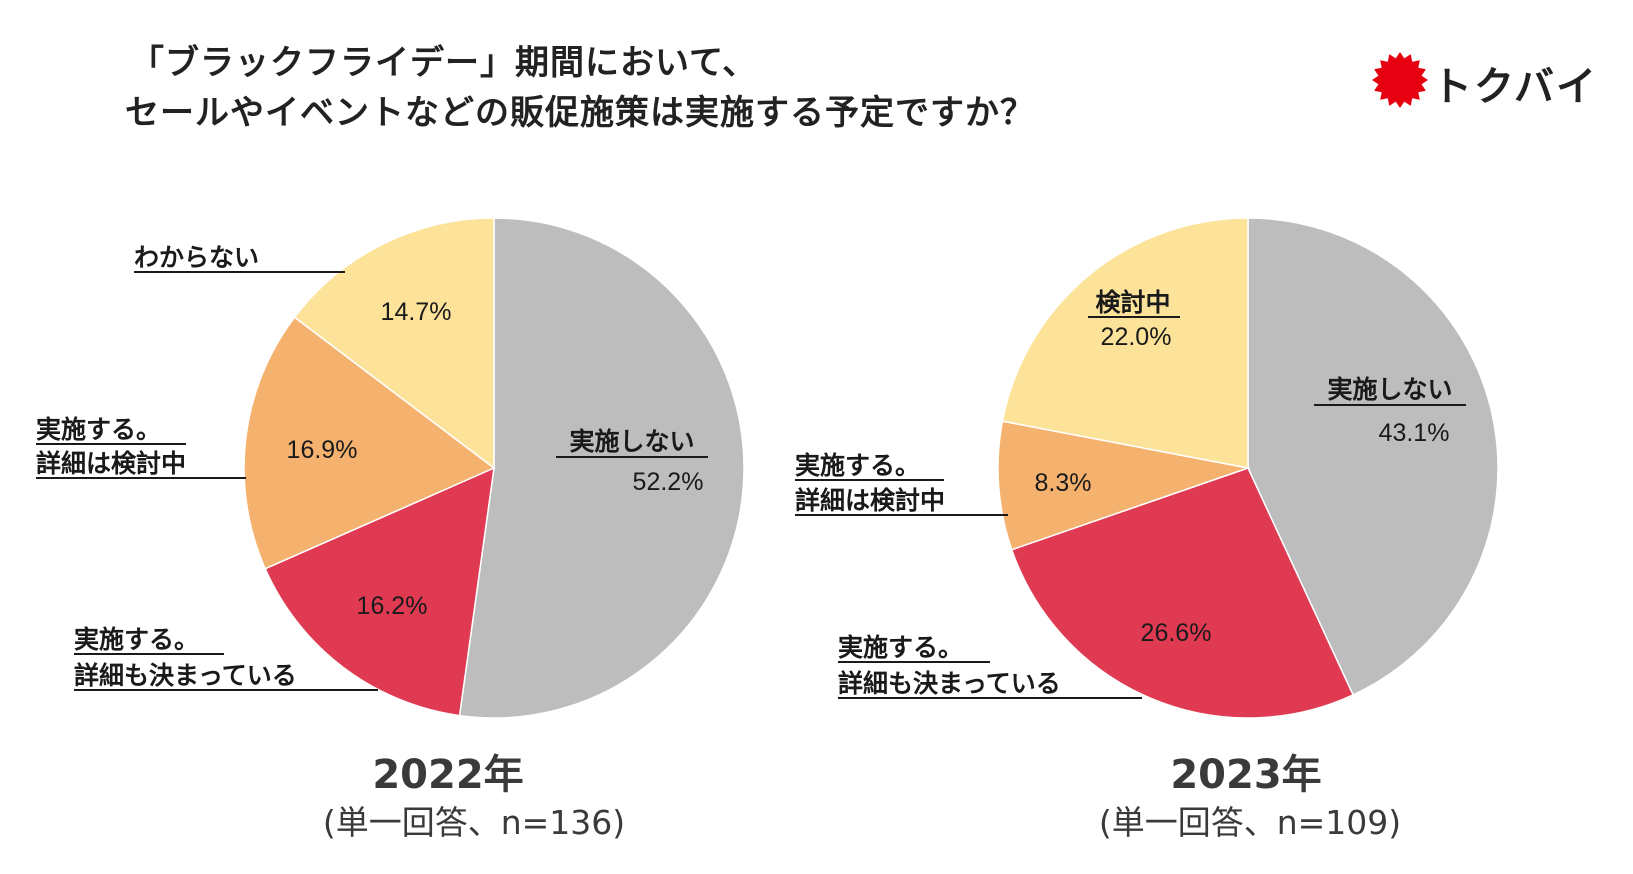  What do you see at coordinates (580, 113) in the screenshot?
I see `title-line-2: セールやイベントなどの販促施策は実施する予定ですか？` at bounding box center [580, 113].